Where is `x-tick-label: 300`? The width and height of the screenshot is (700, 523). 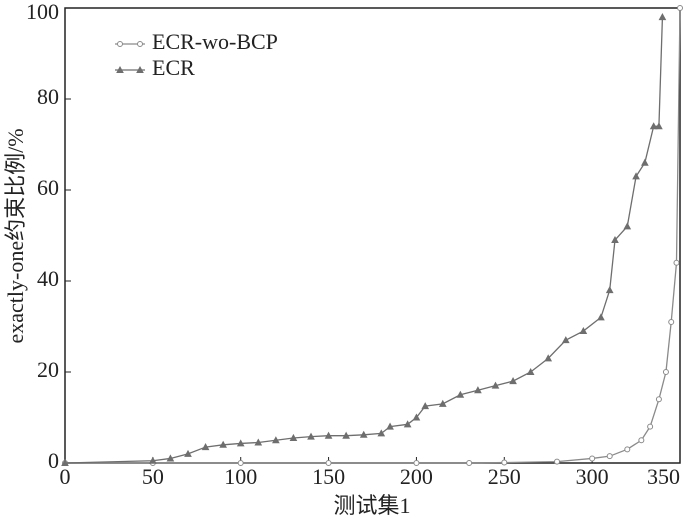
x-tick-label: 300 is located at coordinates (592, 476).